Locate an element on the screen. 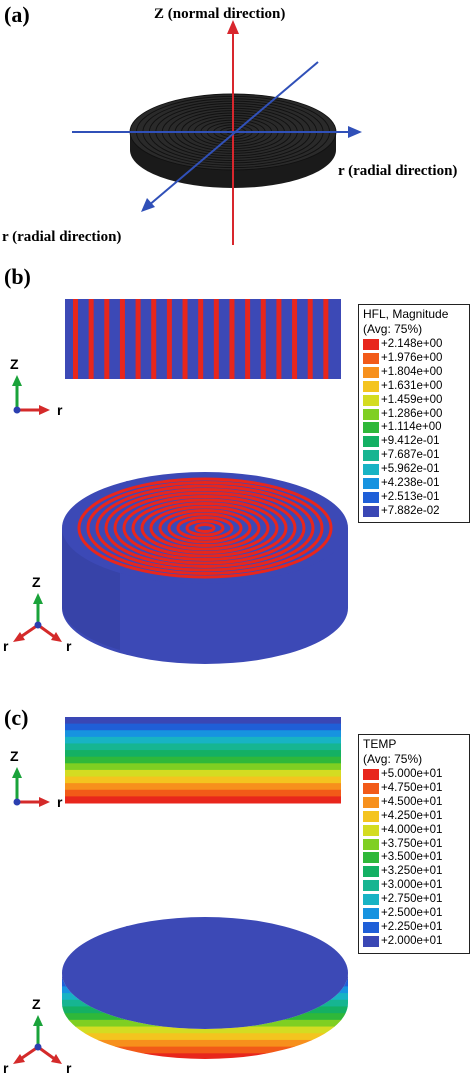 The width and height of the screenshot is (474, 1081). panel-b-triad-3d-r1-label: r is located at coordinates (6, 646).